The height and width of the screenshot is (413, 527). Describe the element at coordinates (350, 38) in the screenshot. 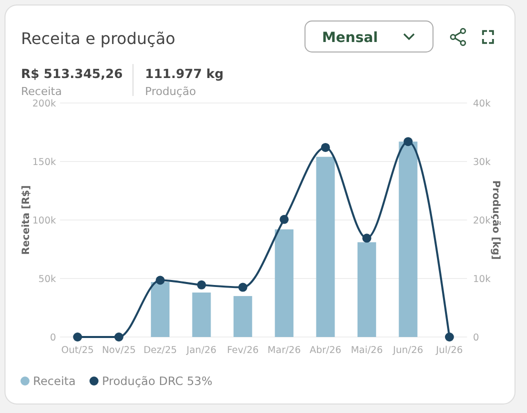

I see `text: Mensal` at that location.